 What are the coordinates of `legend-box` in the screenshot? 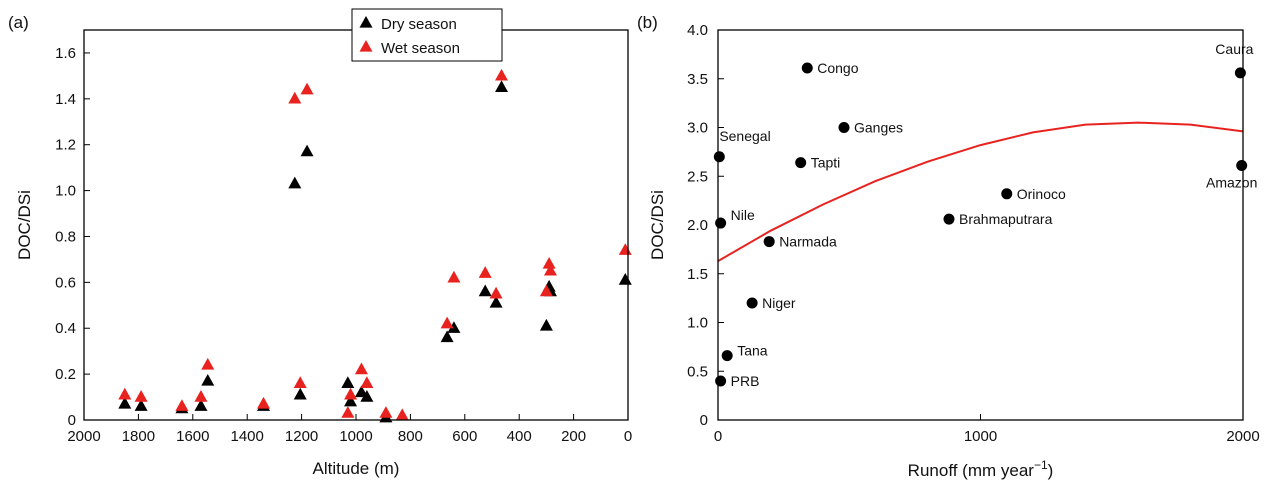 It's located at (427, 35).